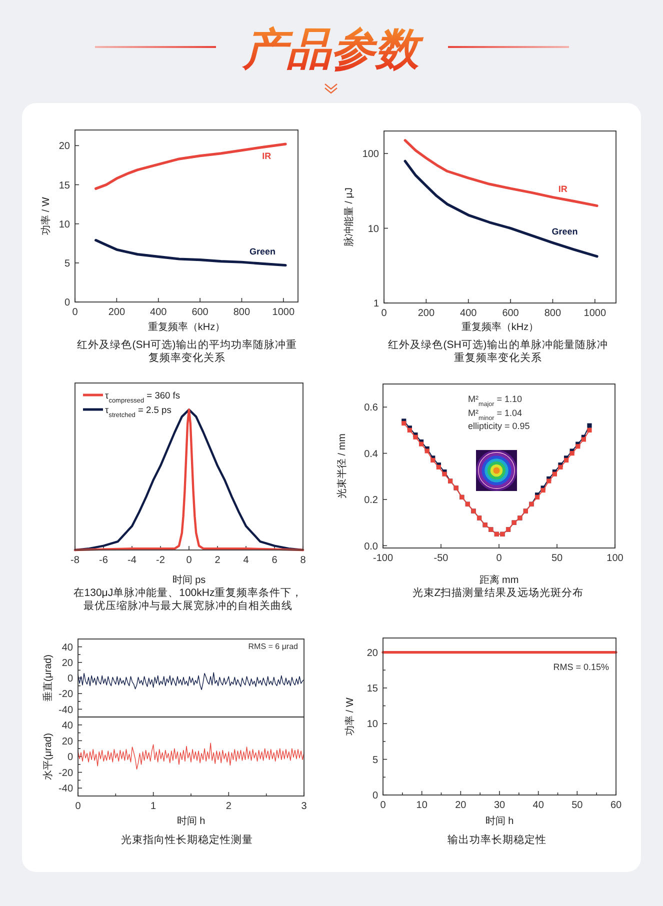 The height and width of the screenshot is (906, 663). What do you see at coordinates (499, 580) in the screenshot?
I see `x-axis-title: 距离 mm` at bounding box center [499, 580].